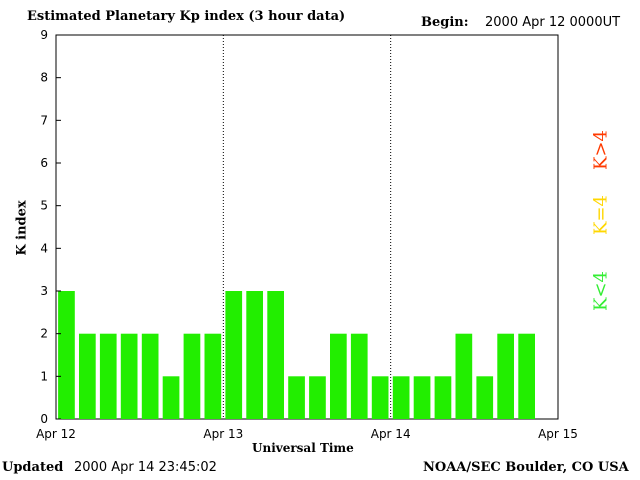 This screenshot has height=480, width=640. I want to click on x-tick-label: Apr 14, so click(391, 434).